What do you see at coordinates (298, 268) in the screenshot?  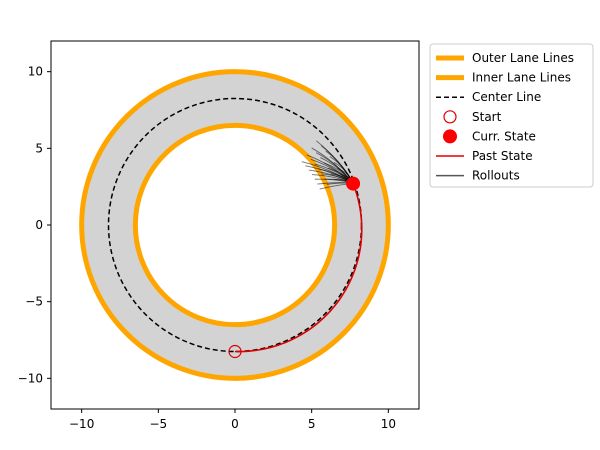 I see `past-state-line` at bounding box center [298, 268].